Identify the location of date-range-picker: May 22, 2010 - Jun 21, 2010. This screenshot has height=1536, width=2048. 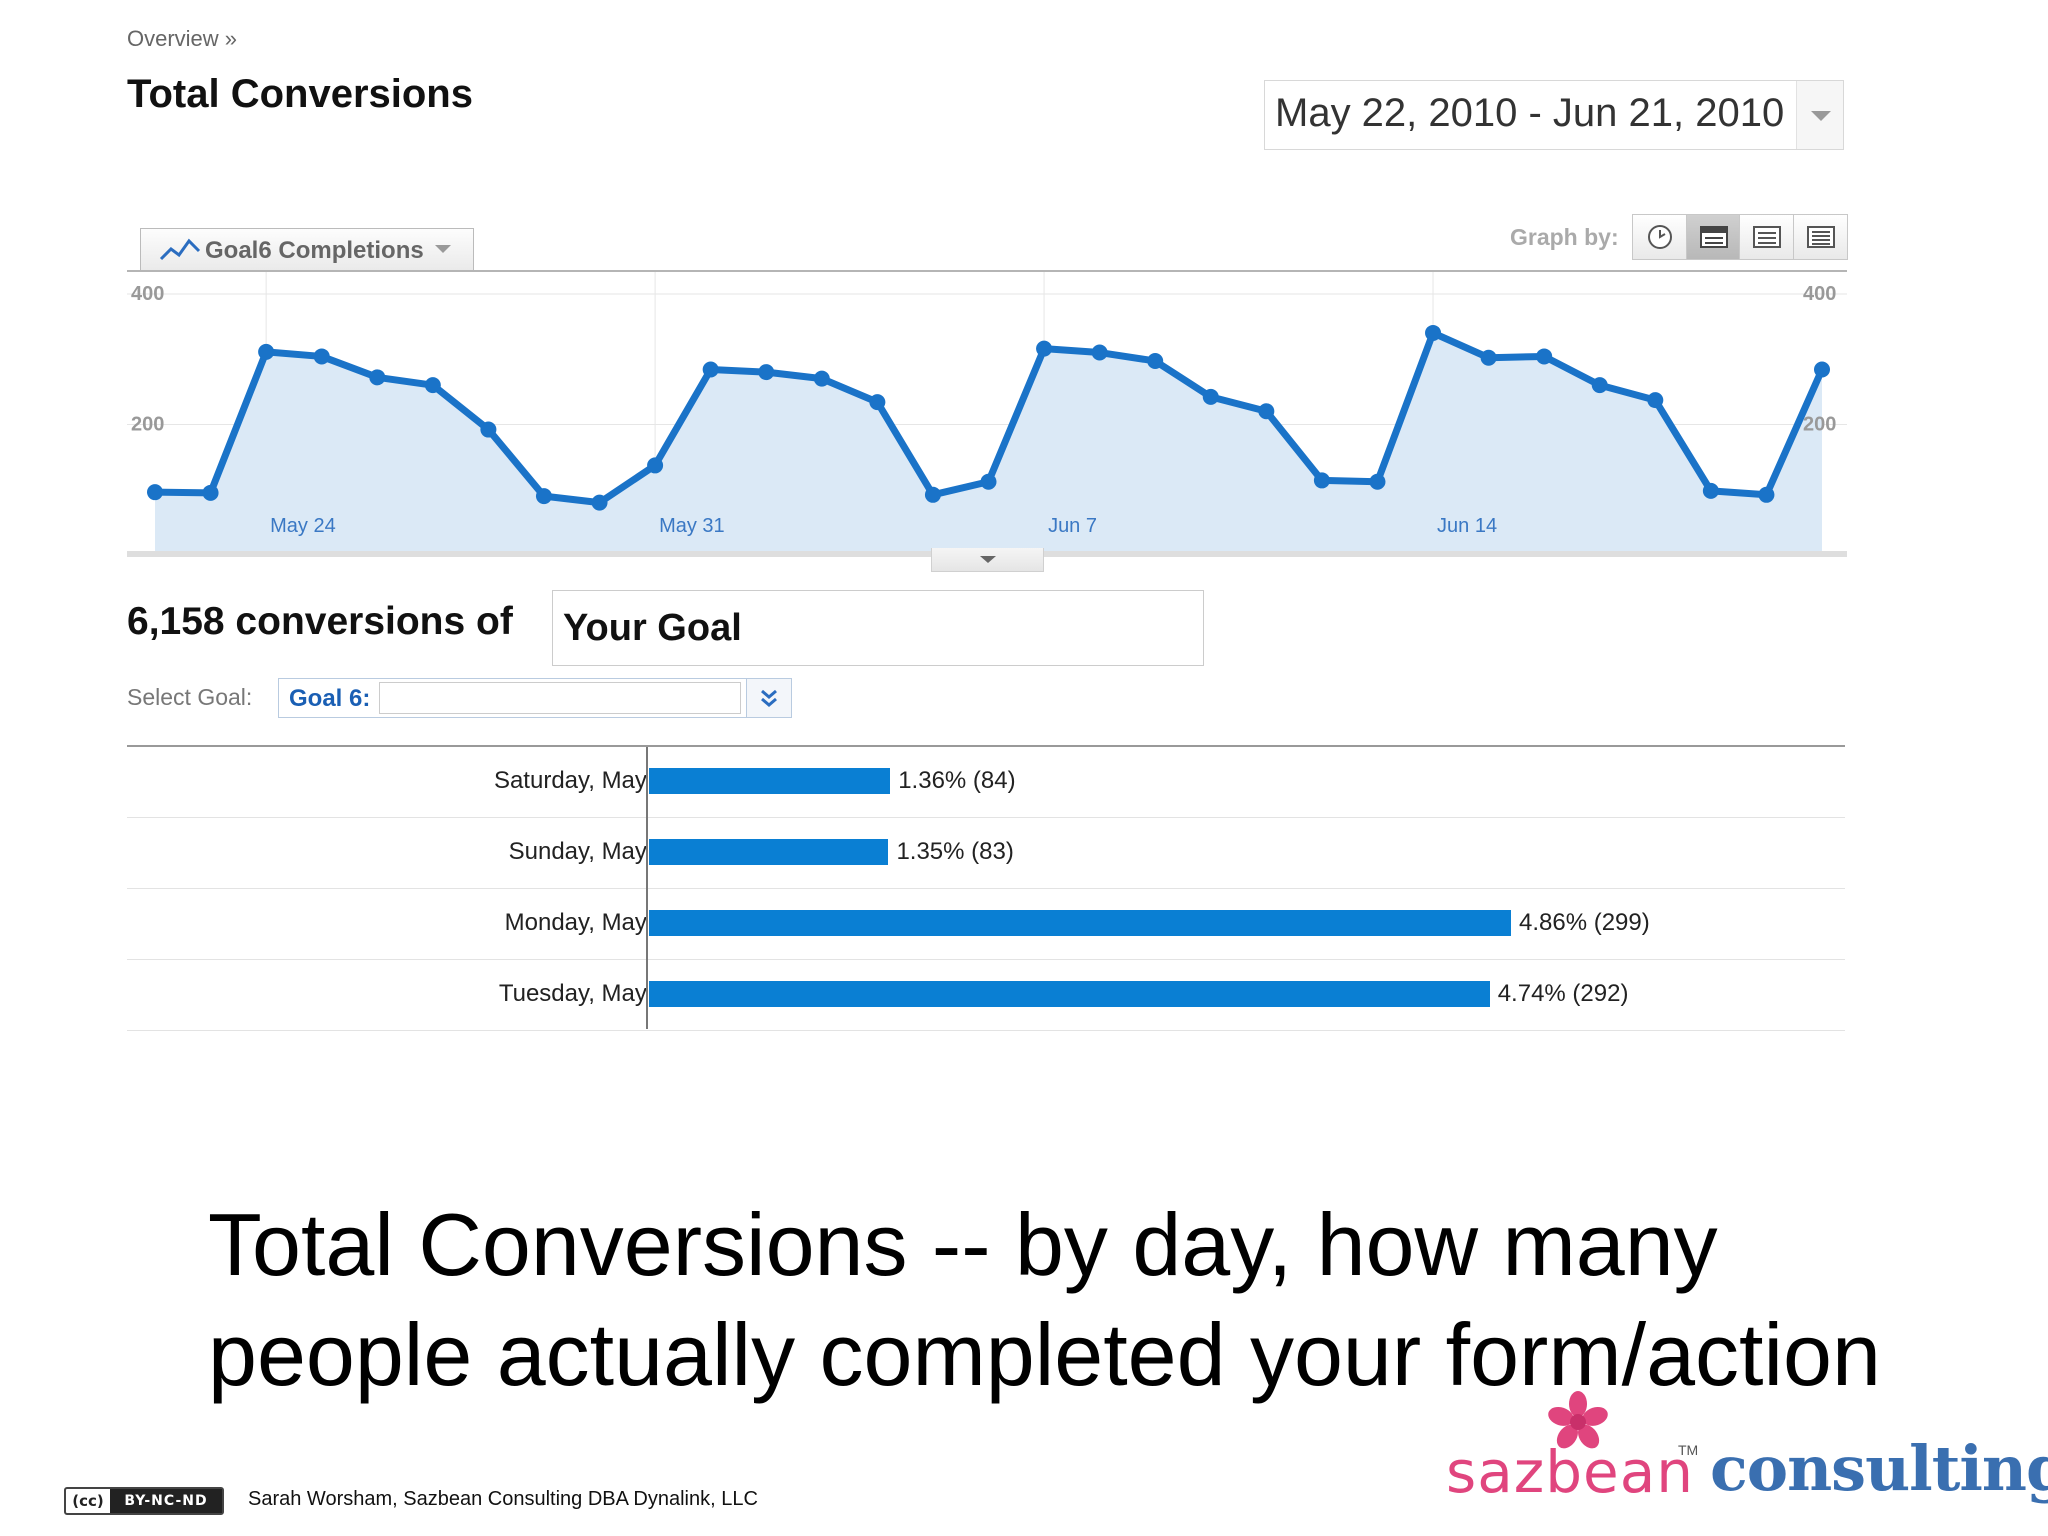
(1554, 115).